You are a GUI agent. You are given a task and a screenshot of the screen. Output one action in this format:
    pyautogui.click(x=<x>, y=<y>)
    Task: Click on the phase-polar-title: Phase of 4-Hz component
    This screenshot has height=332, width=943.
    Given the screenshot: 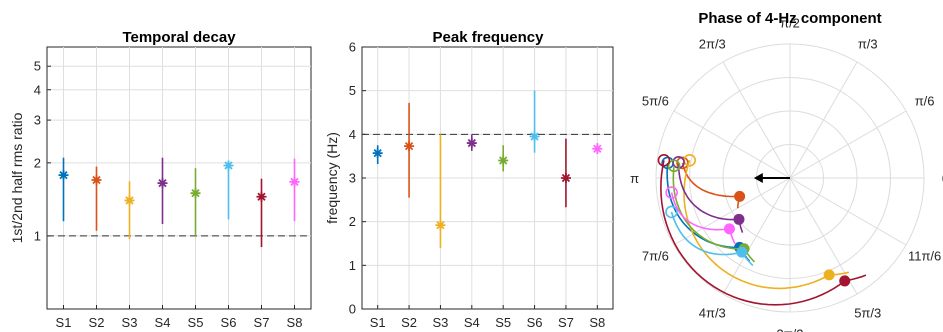 What is the action you would take?
    pyautogui.click(x=789, y=18)
    